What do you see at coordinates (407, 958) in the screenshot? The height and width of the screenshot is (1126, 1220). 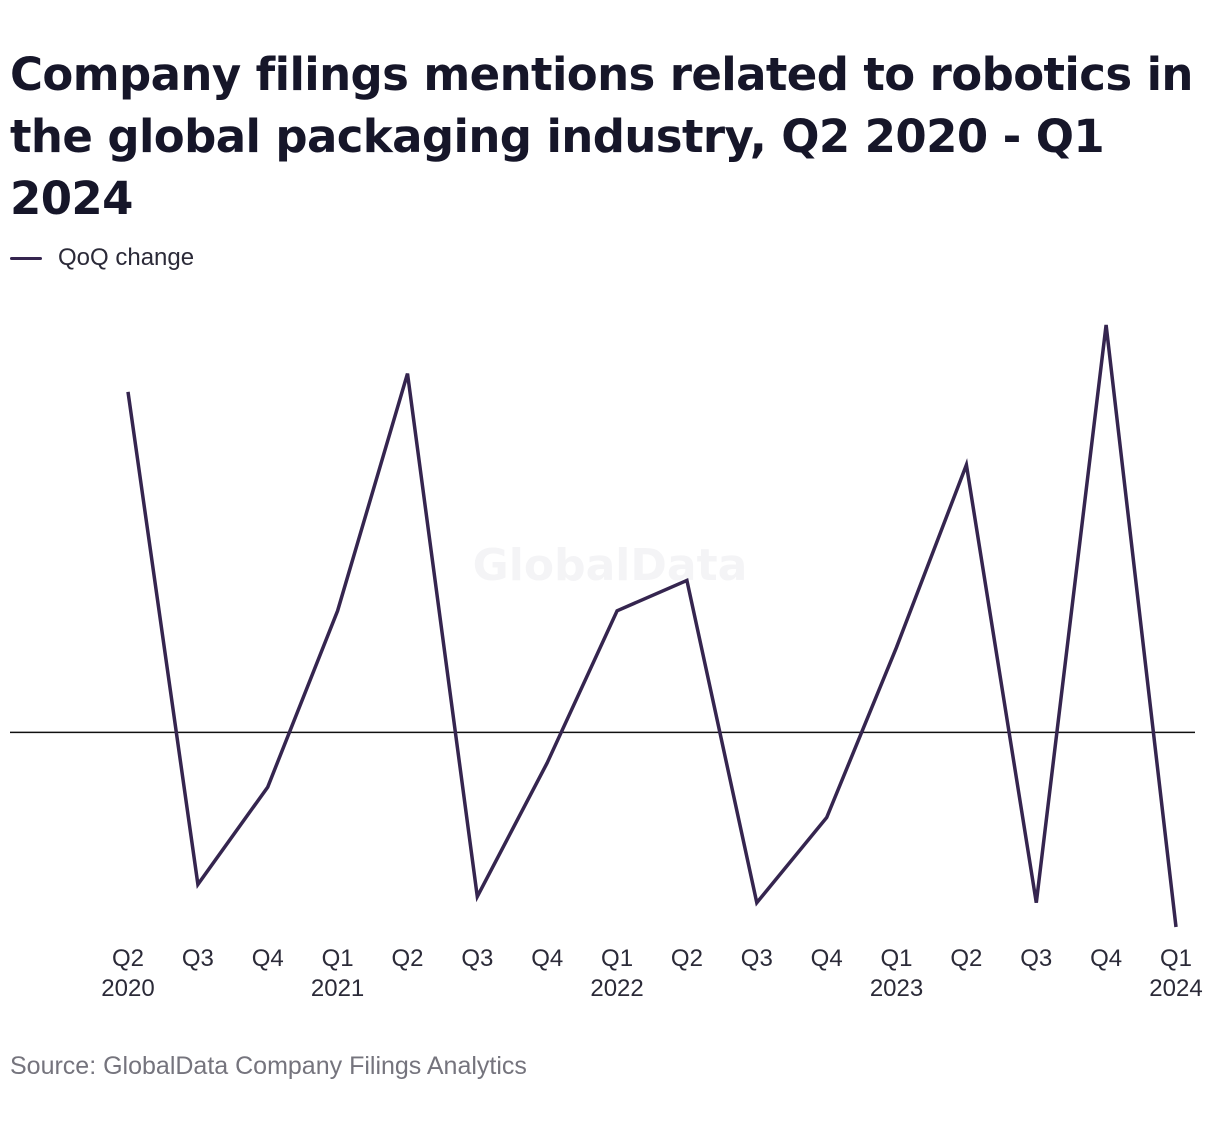 I see `x-tick-label-5: Q2` at bounding box center [407, 958].